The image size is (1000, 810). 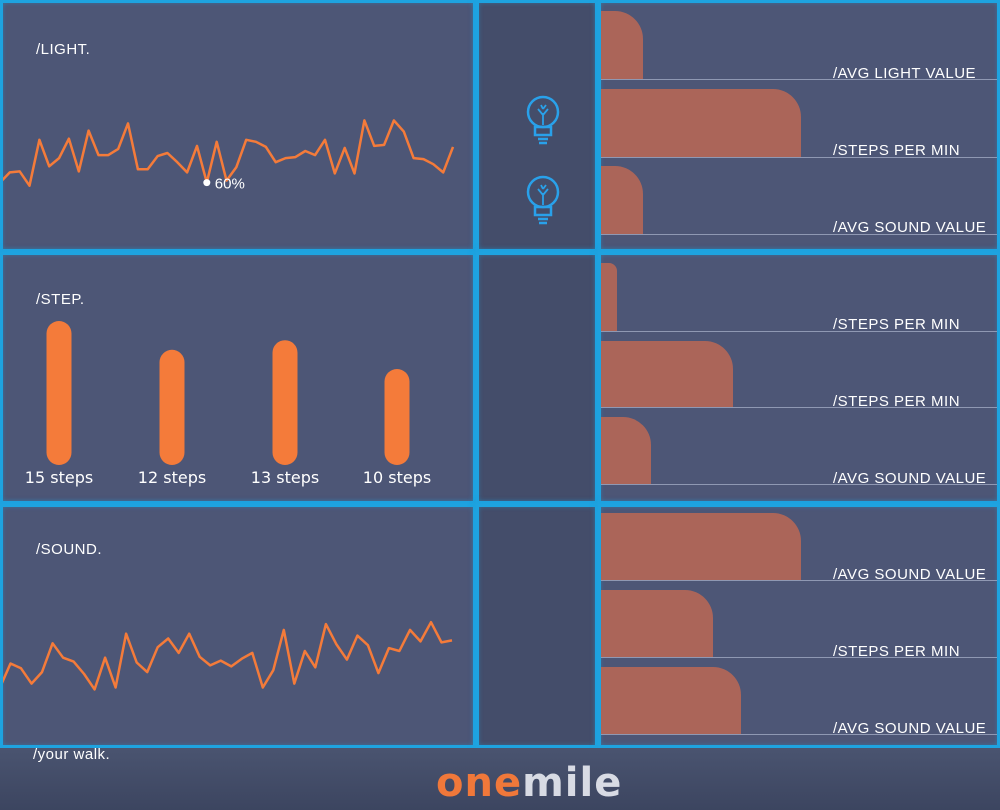 I want to click on bulb-icons, so click(x=543, y=160).